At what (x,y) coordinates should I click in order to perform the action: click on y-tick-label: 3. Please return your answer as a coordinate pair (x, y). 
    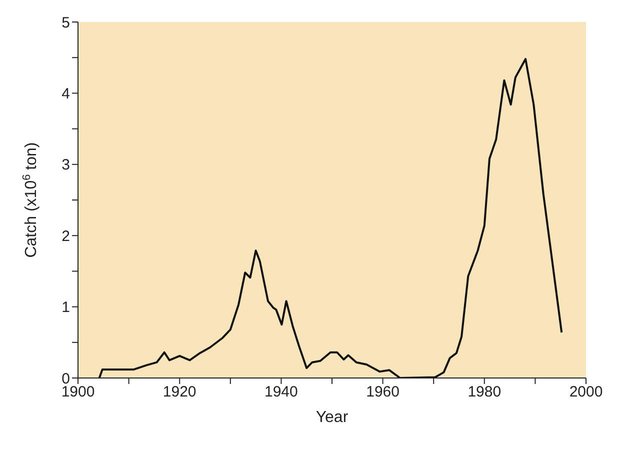
    Looking at the image, I should click on (66, 165).